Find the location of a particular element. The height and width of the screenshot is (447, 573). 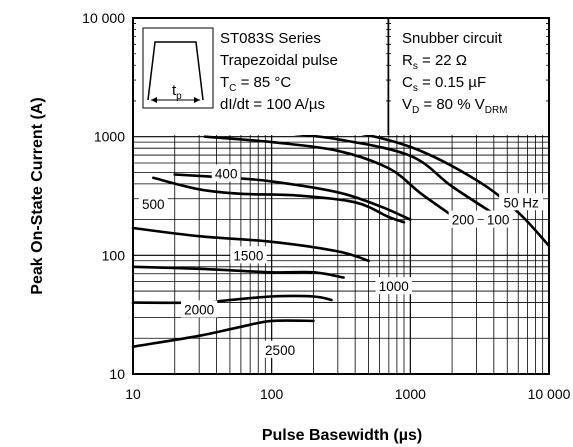

curve-label: 100 is located at coordinates (498, 220).